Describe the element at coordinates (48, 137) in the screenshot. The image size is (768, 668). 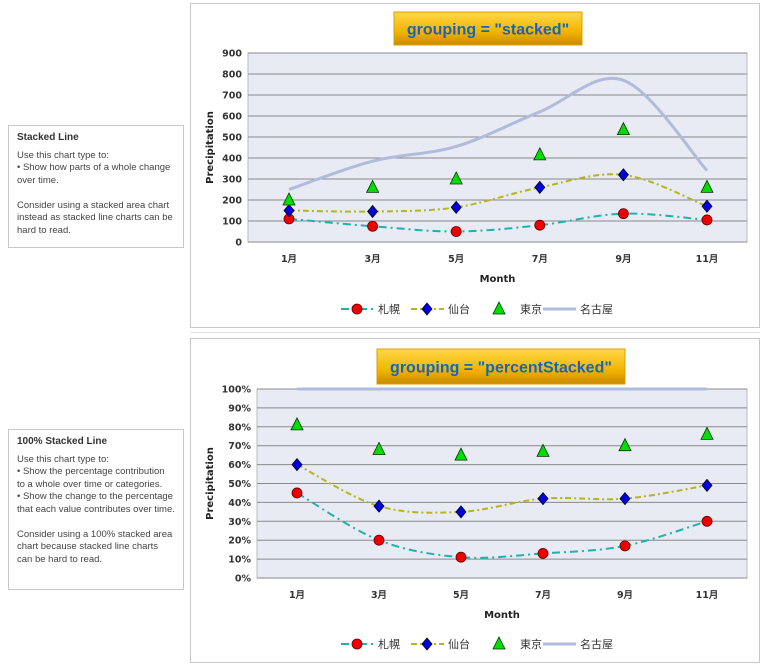
I see `info-title: Stacked Line` at that location.